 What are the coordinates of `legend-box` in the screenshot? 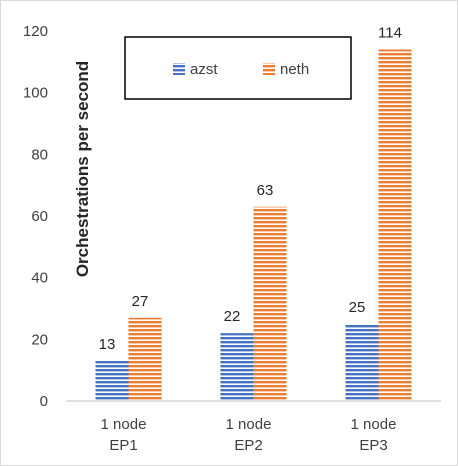 It's located at (238, 68).